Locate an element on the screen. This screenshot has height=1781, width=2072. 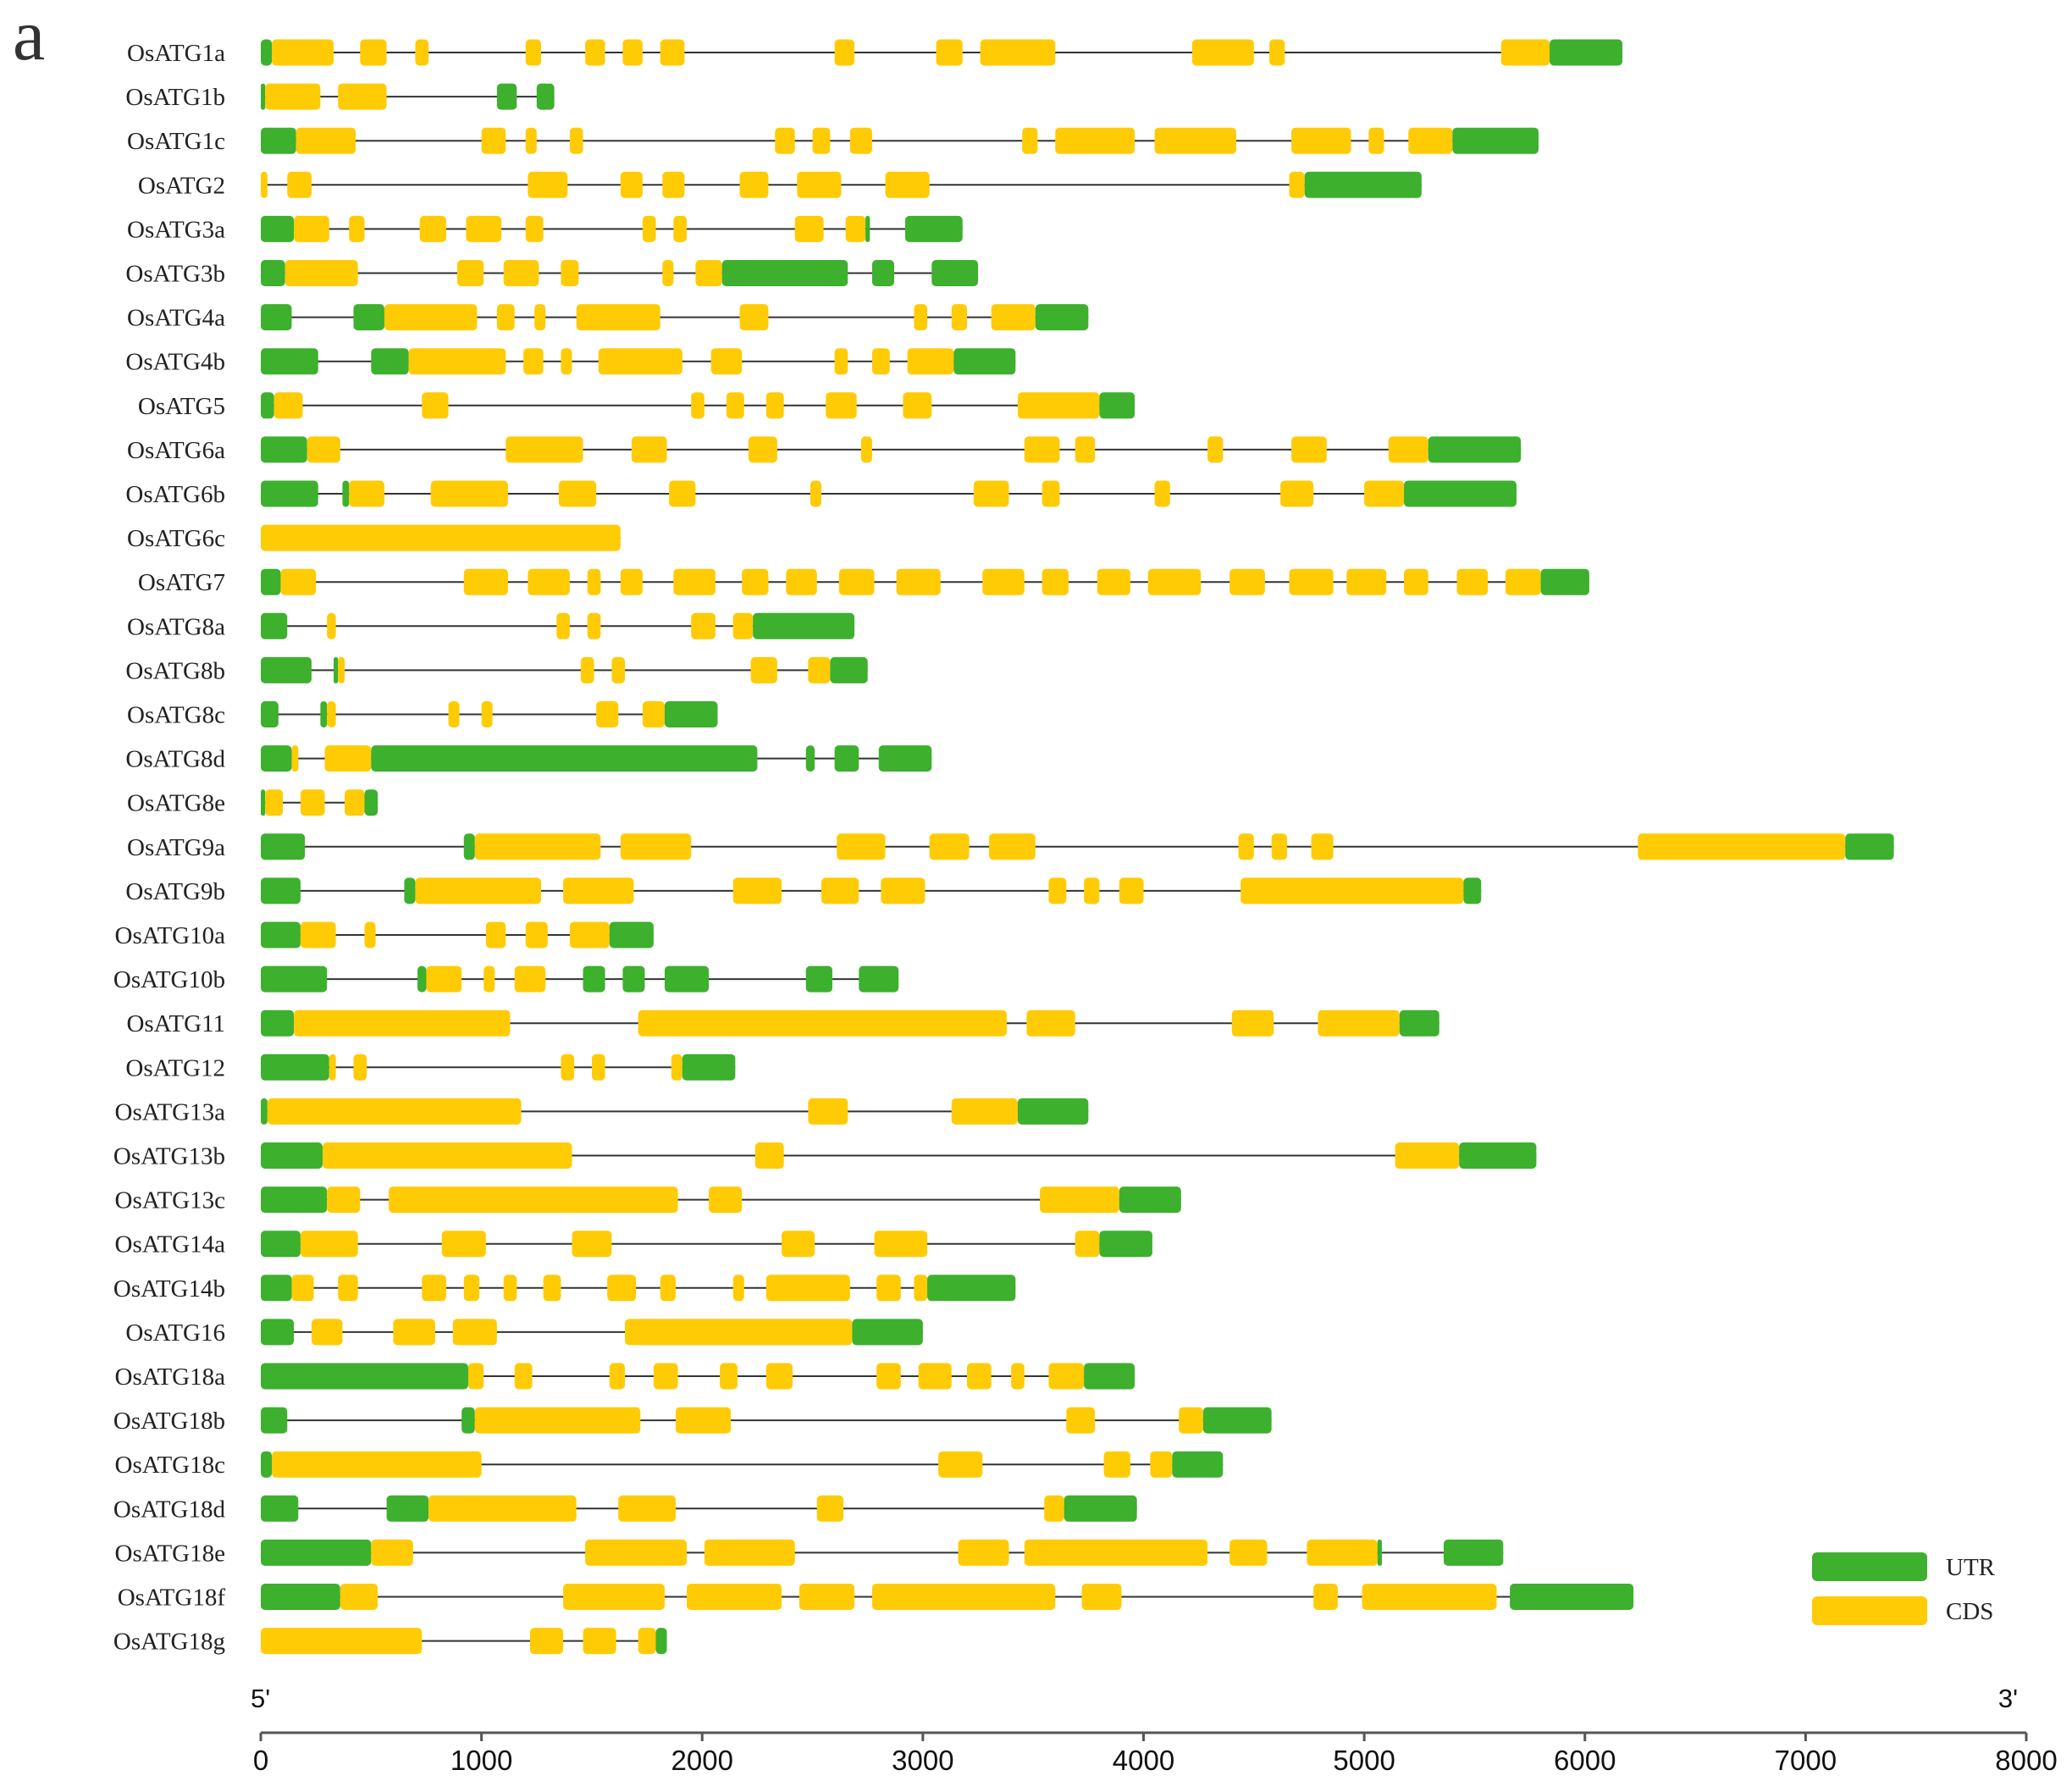
gene-row-OsATG3a: OsATG3a is located at coordinates (545, 229).